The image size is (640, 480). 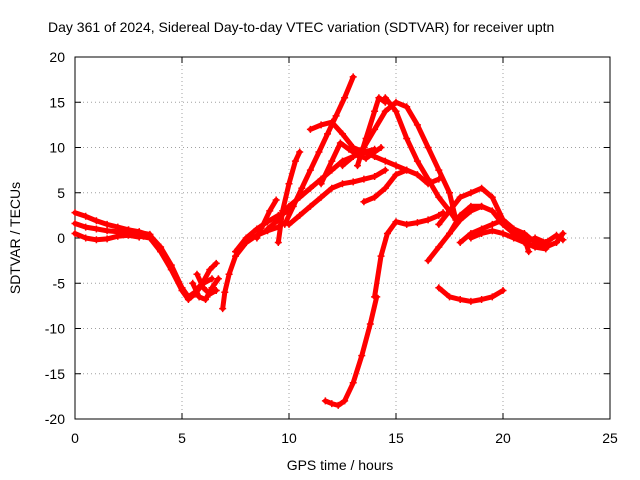 What do you see at coordinates (55, 419) in the screenshot?
I see `y-tick-label: -20` at bounding box center [55, 419].